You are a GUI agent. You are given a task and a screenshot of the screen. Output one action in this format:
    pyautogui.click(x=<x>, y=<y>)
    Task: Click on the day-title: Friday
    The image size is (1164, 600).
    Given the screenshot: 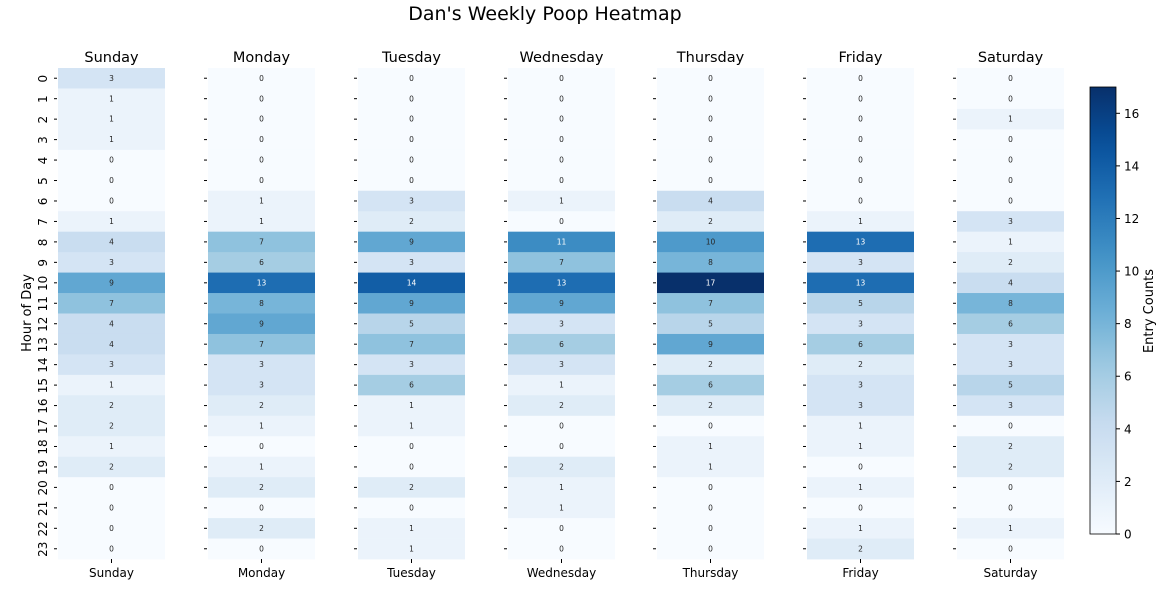 What is the action you would take?
    pyautogui.click(x=861, y=58)
    